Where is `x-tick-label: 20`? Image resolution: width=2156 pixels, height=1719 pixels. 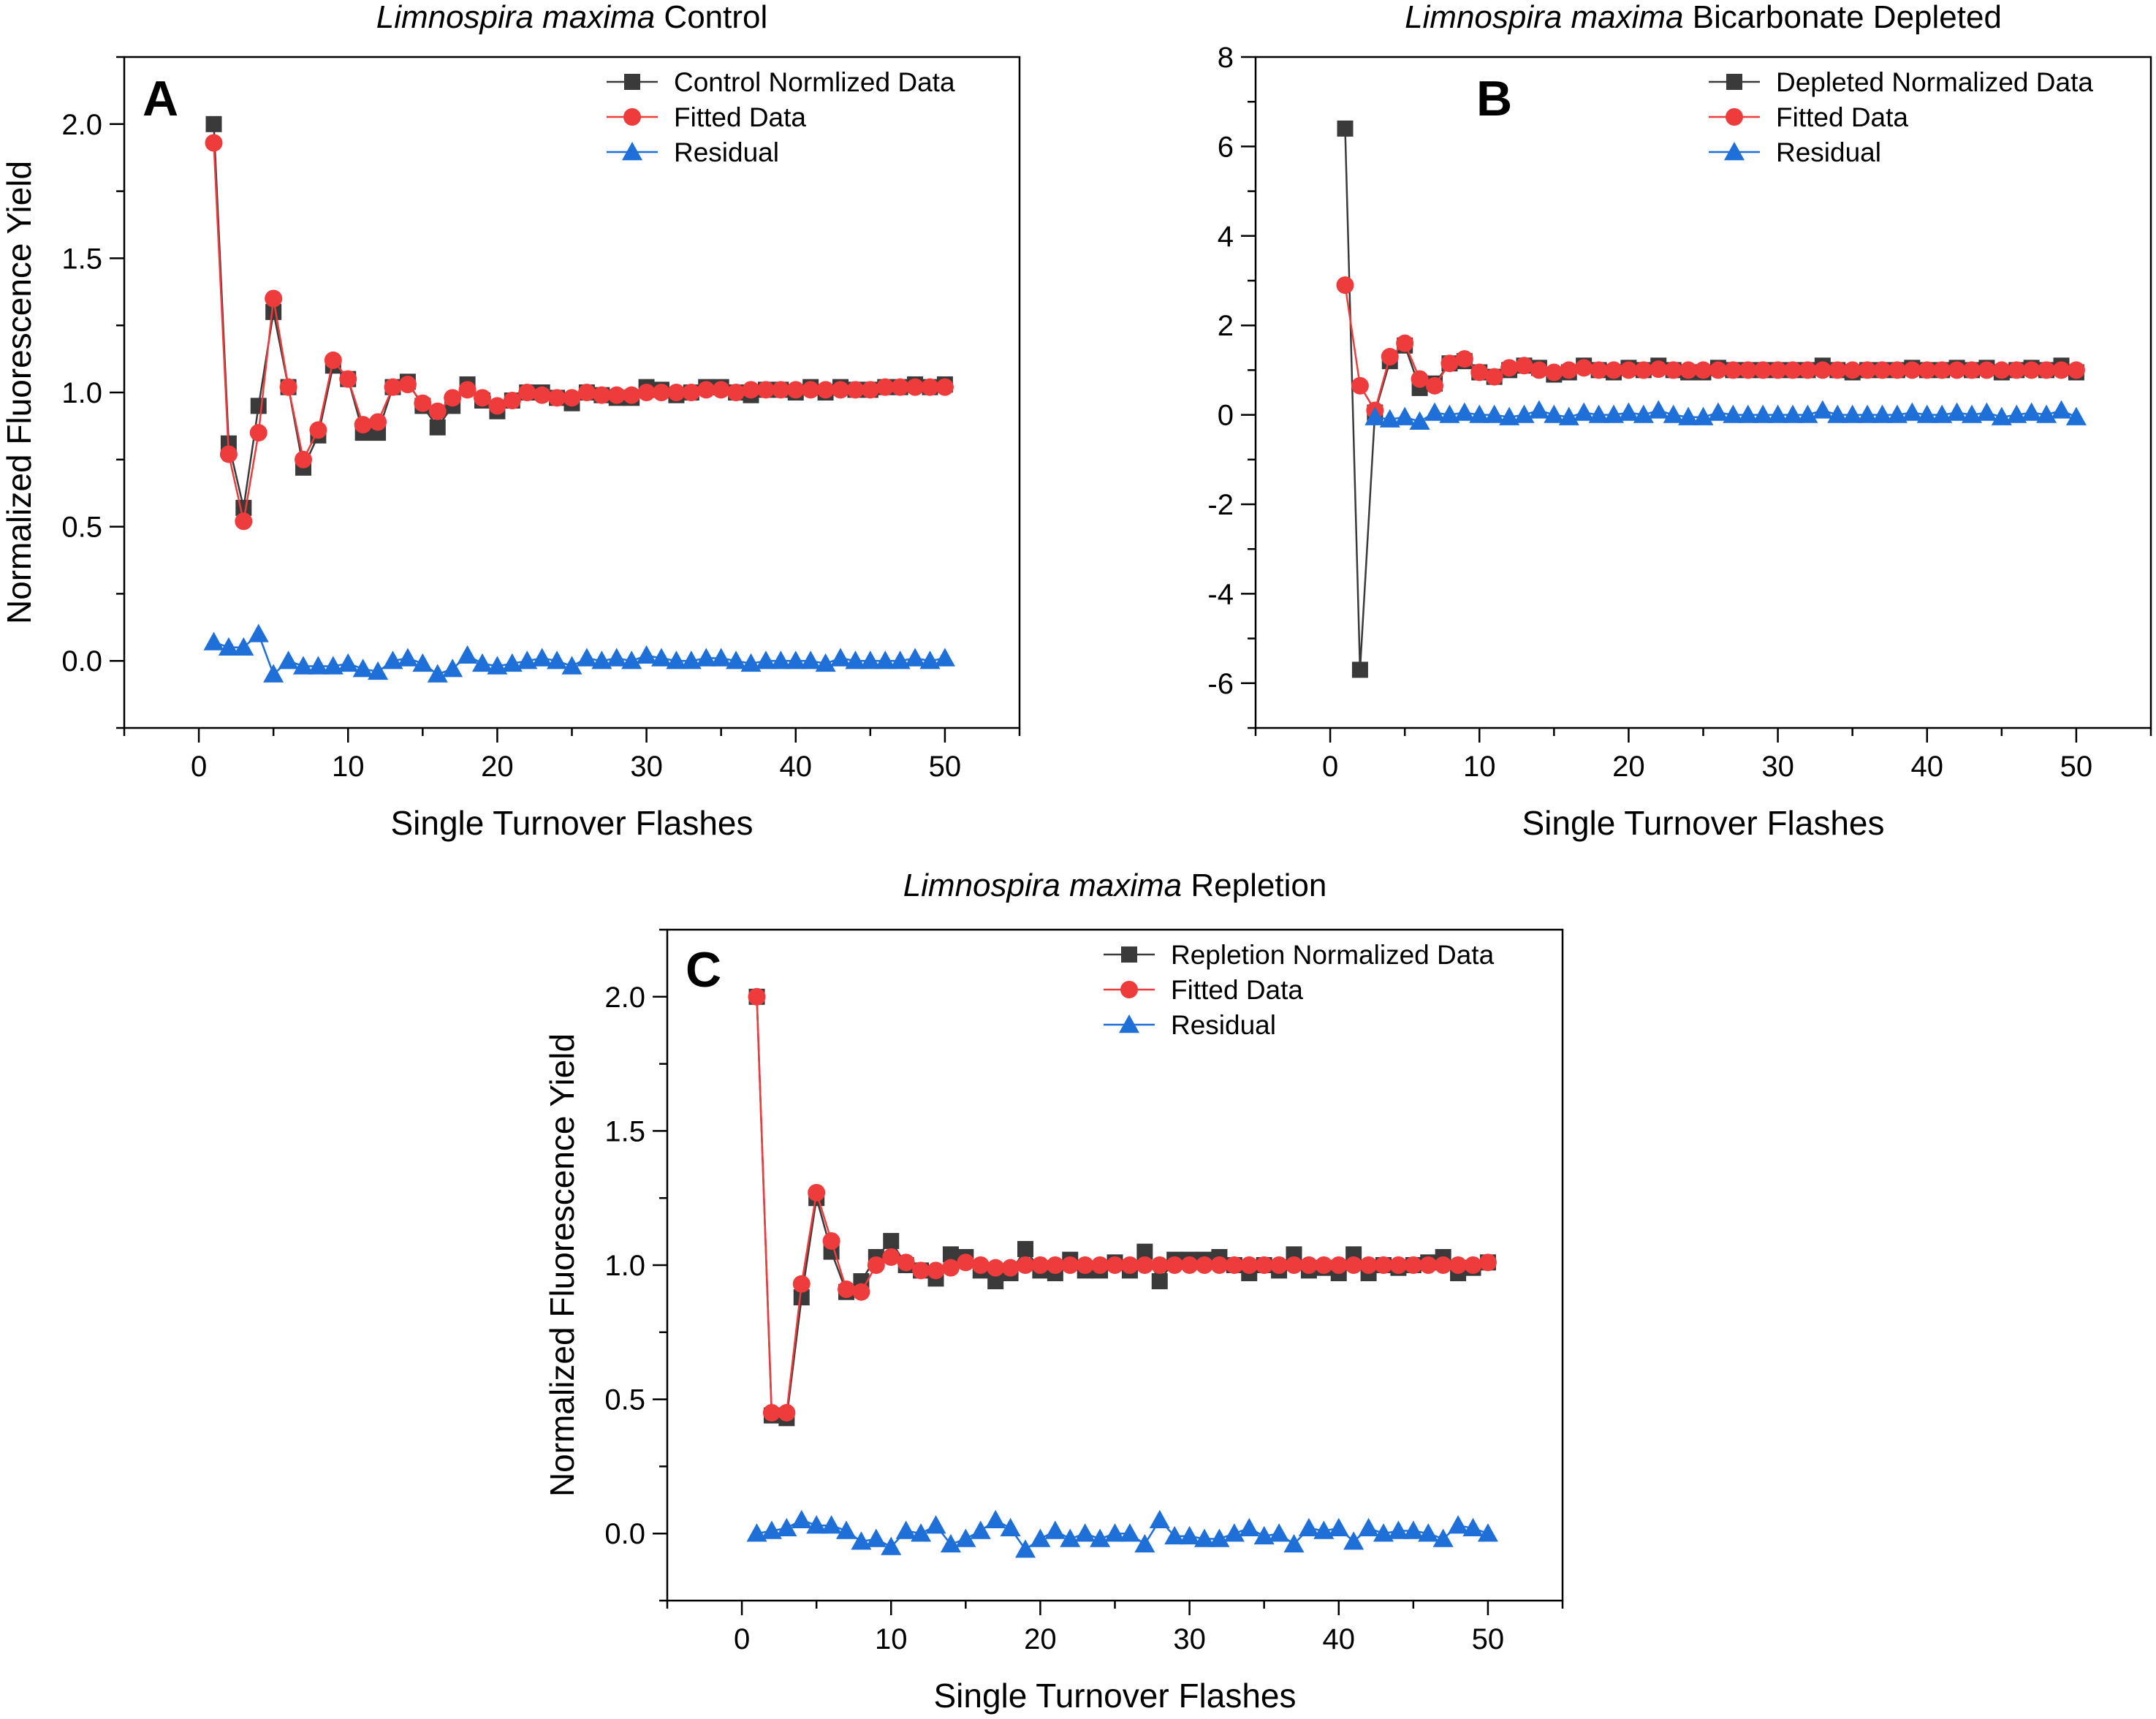
x-tick-label: 20 is located at coordinates (1628, 767).